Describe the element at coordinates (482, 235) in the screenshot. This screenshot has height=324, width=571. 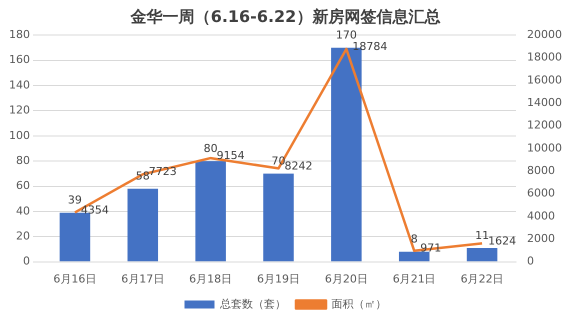
I see `data-label: 11` at that location.